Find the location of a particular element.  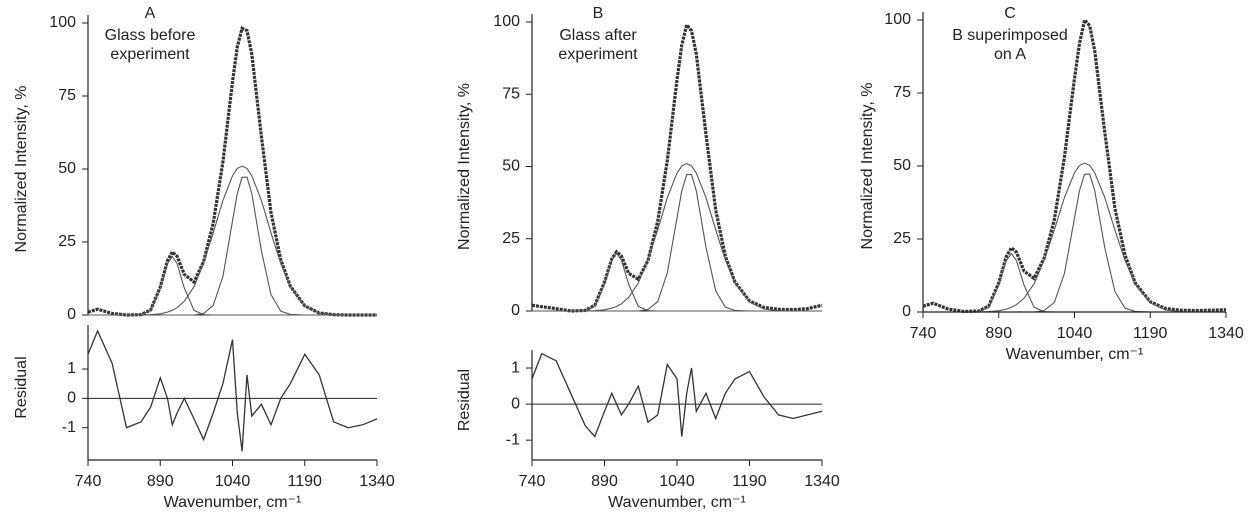

annotation: B superimposed is located at coordinates (1010, 35).